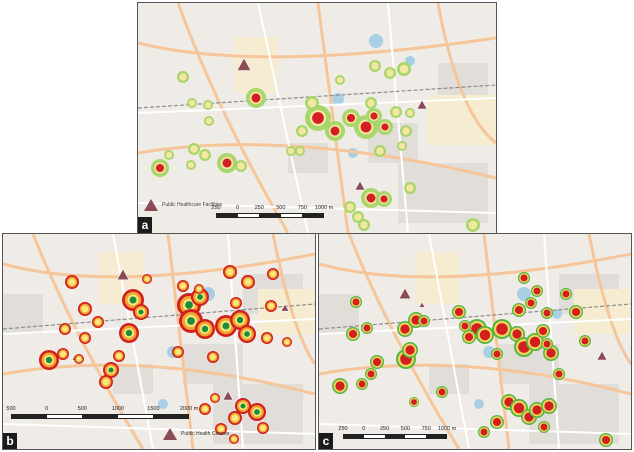 The height and width of the screenshot is (452, 634). I want to click on panel-label: b, so click(10, 441).